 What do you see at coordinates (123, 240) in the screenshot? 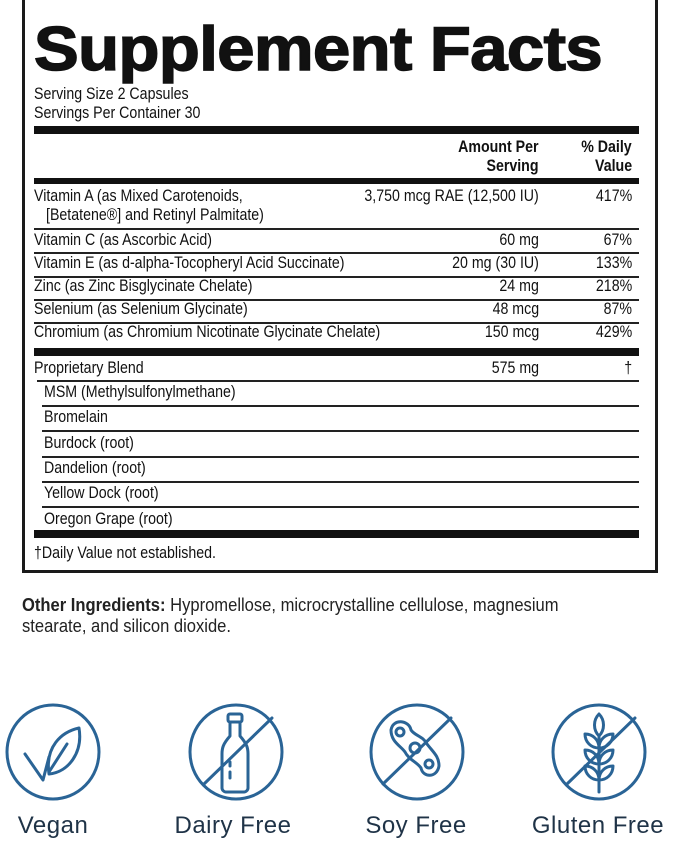
I see `nutrient-name: Vitamin C (as Ascorbic Acid)` at bounding box center [123, 240].